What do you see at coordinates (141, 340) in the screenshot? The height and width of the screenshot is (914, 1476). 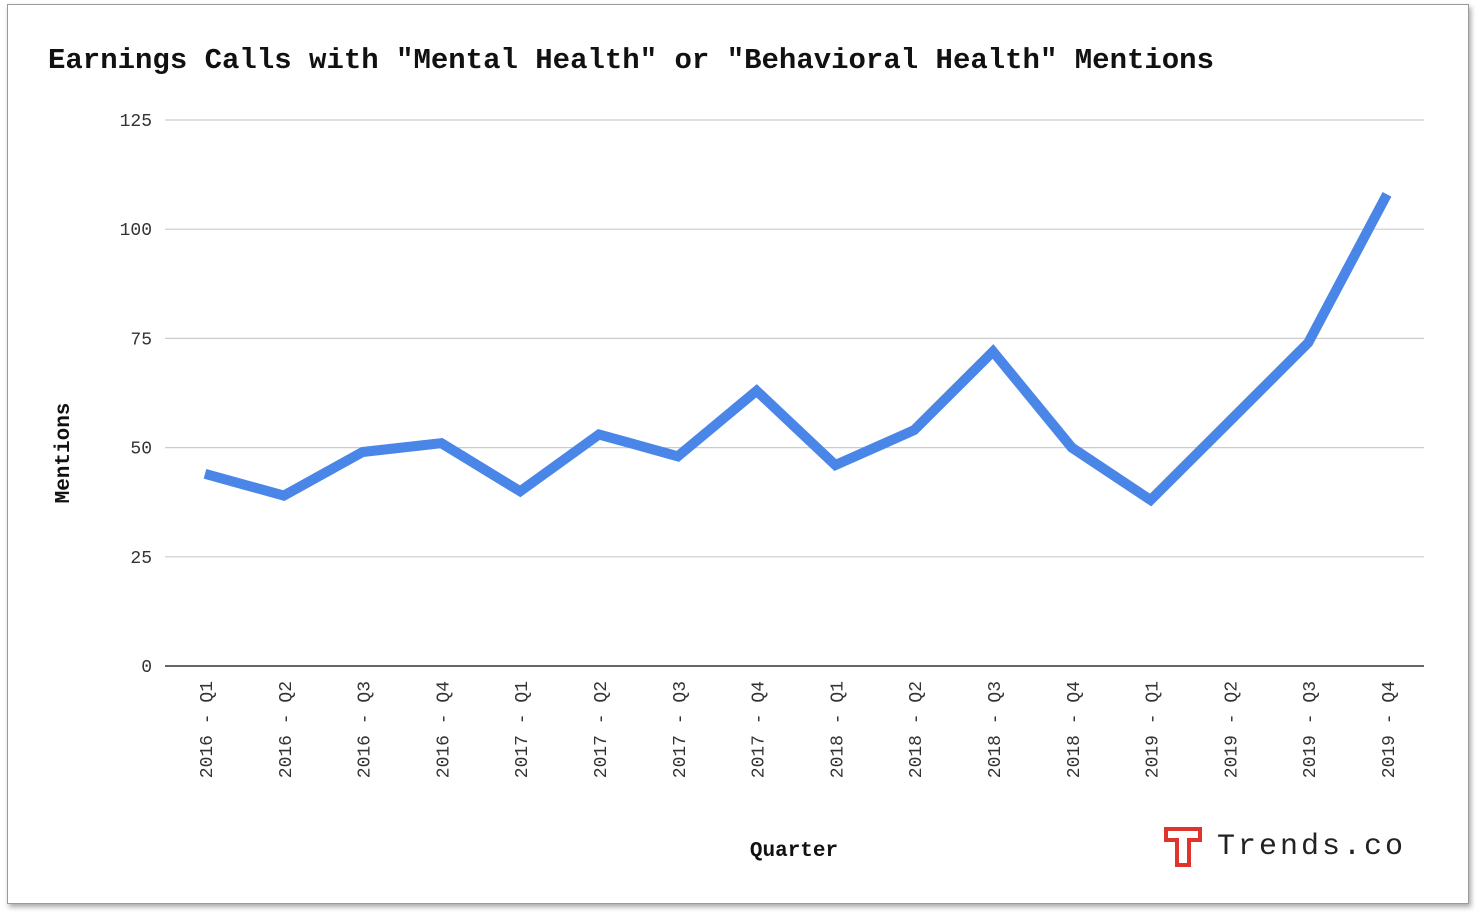 I see `y-tick-label: 75` at bounding box center [141, 340].